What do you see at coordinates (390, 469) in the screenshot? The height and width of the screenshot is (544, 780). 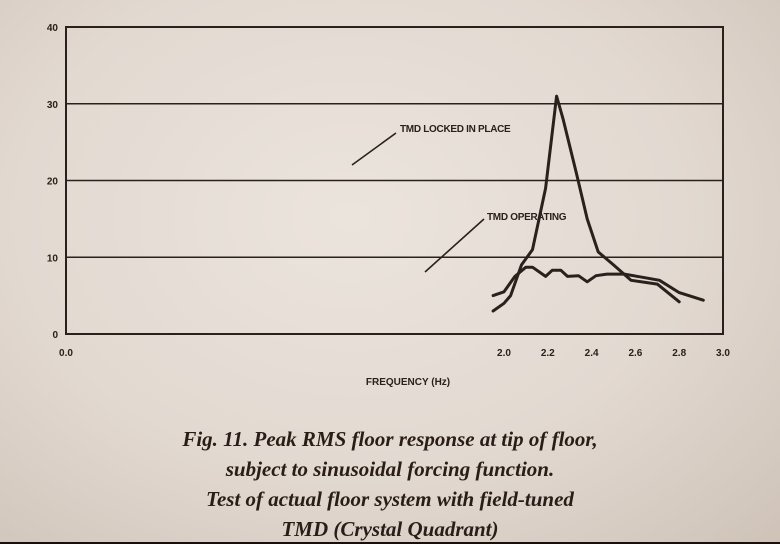 I see `caption-line-2: subject to sinusoidal forcing function.` at bounding box center [390, 469].